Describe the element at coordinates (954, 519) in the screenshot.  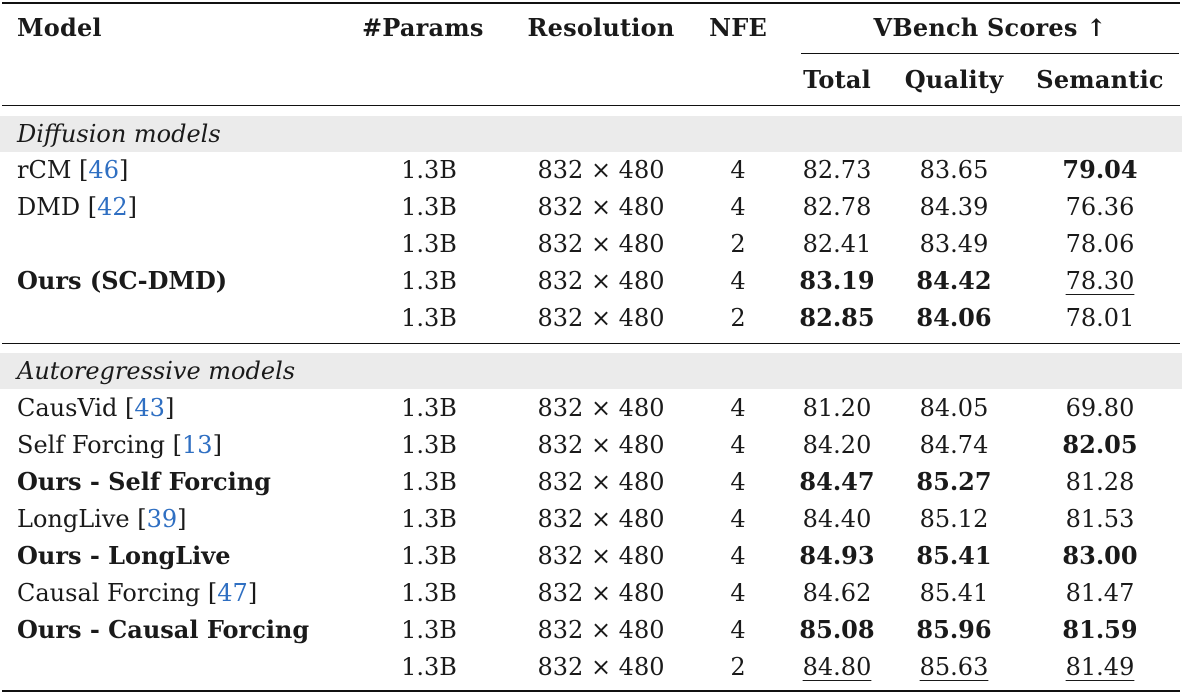
I see `quality-cell: 85.12` at that location.